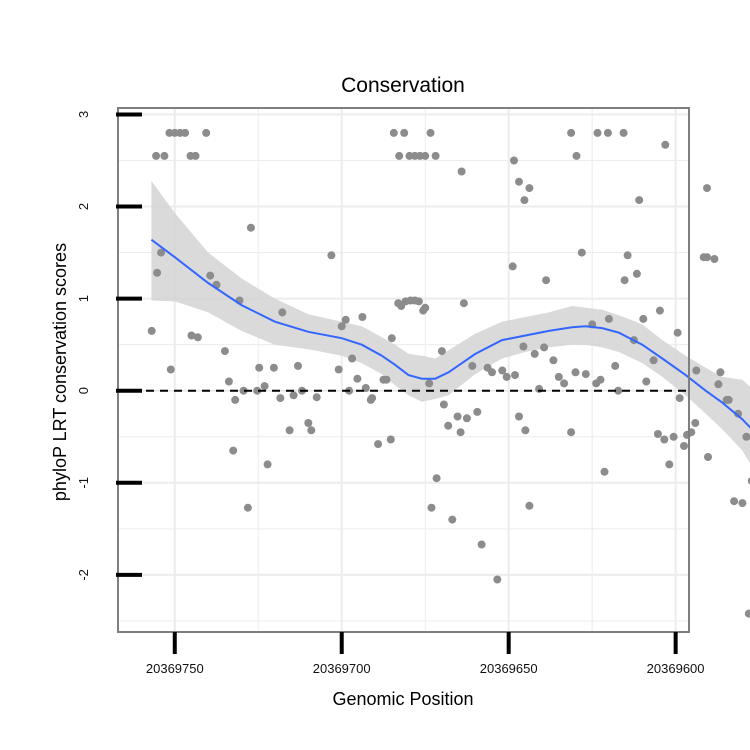  I want to click on y-tick-label: -1, so click(83, 483).